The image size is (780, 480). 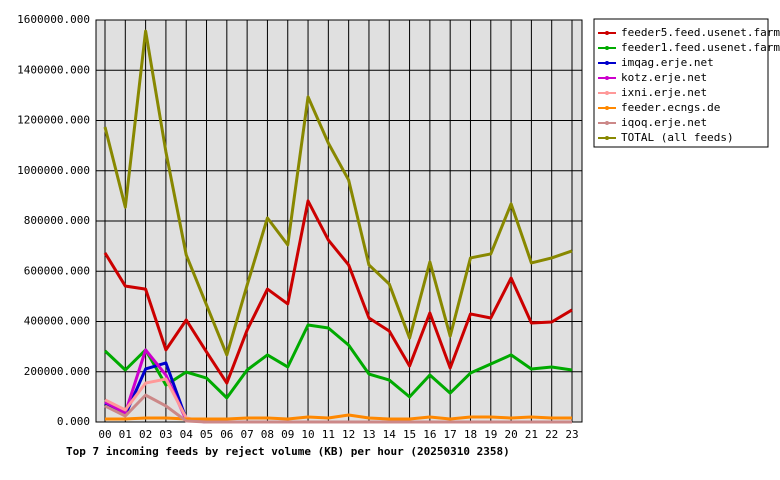 What do you see at coordinates (667, 62) in the screenshot?
I see `legend-label: imqag.erje.net` at bounding box center [667, 62].